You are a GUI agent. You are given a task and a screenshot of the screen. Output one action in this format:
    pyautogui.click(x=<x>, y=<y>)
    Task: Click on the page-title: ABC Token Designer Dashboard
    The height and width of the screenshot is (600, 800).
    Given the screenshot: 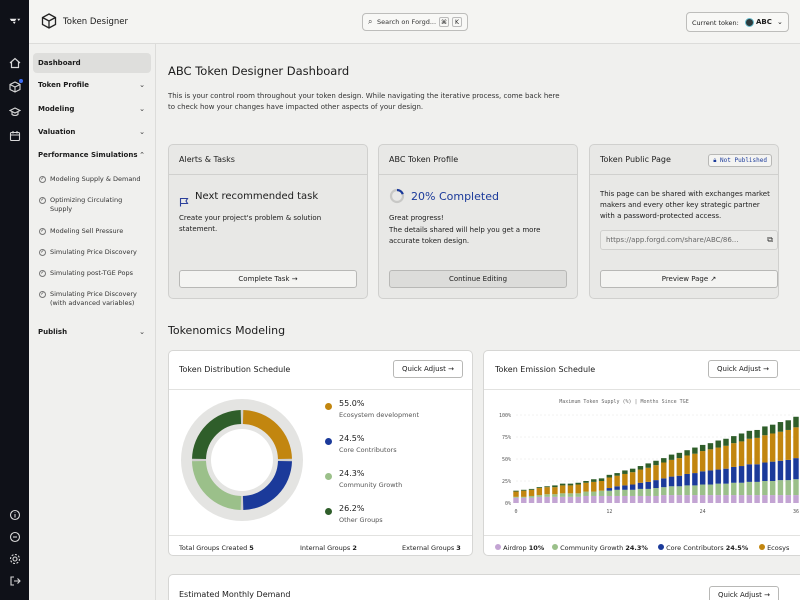 What is the action you would take?
    pyautogui.click(x=259, y=71)
    